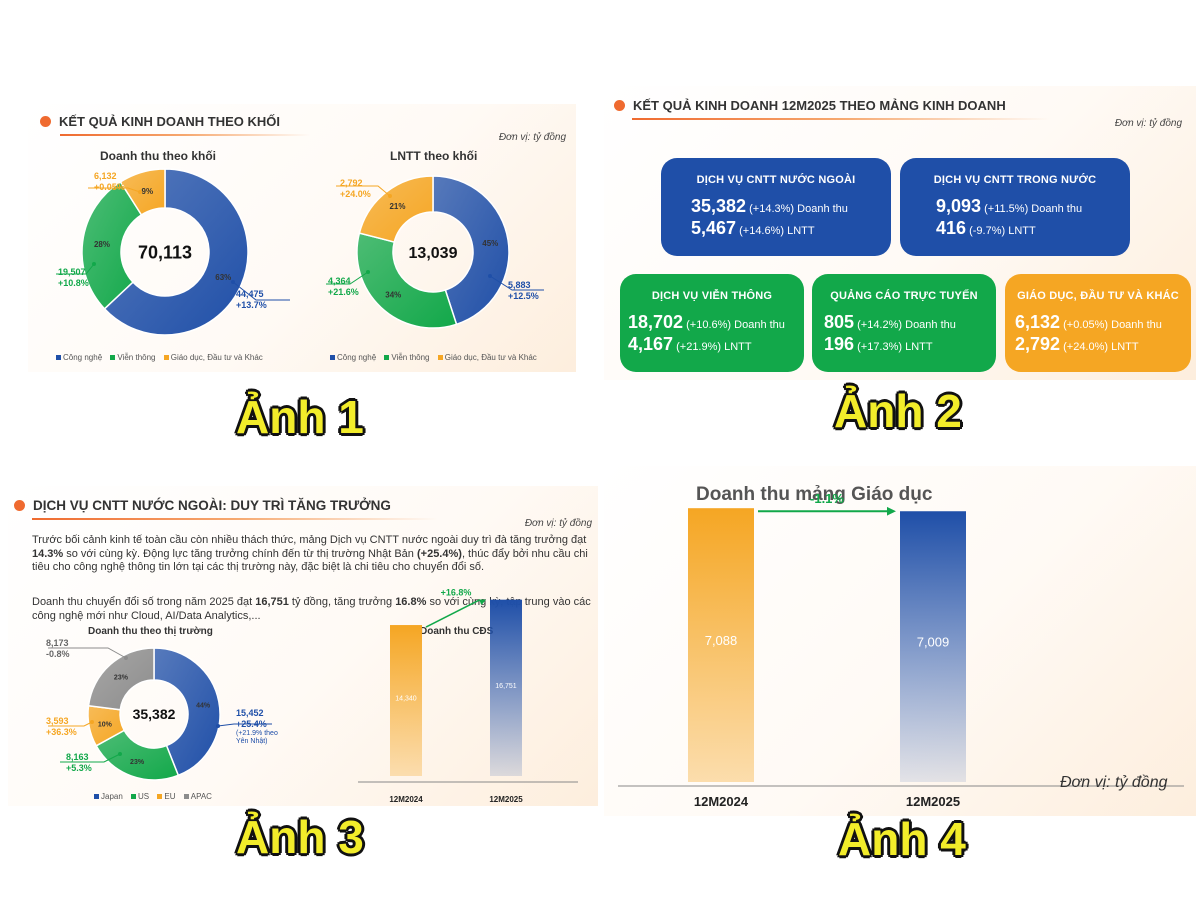 The width and height of the screenshot is (1200, 900). Describe the element at coordinates (406, 799) in the screenshot. I see `bar-category-label: 12M2024` at that location.